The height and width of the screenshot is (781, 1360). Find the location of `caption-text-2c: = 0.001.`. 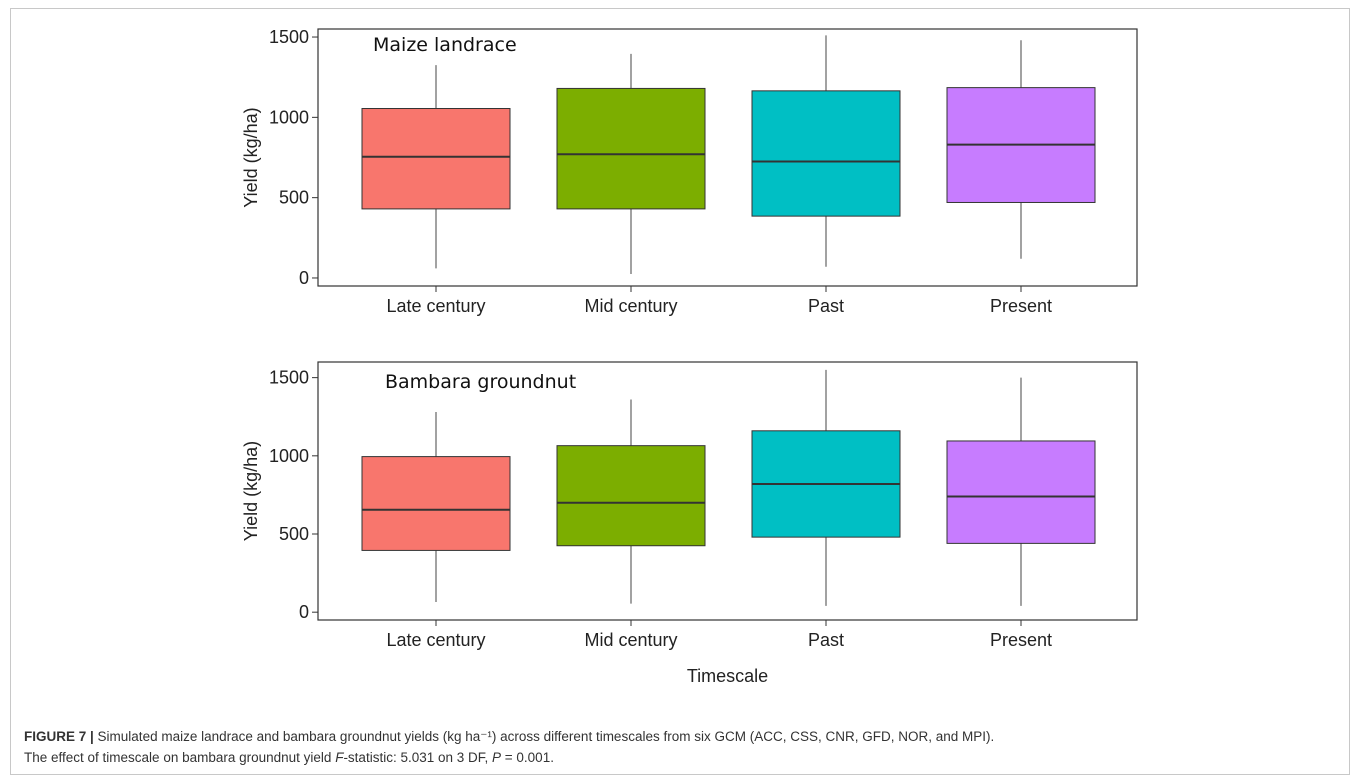

caption-text-2c: = 0.001. is located at coordinates (527, 757).